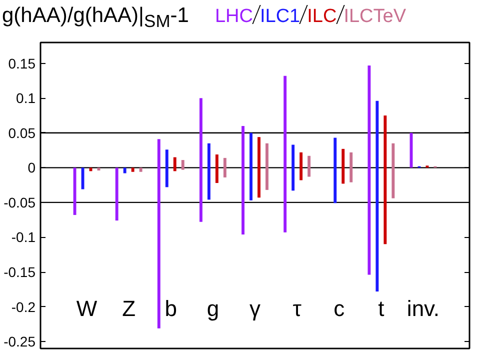 The image size is (496, 354). What do you see at coordinates (339, 309) in the screenshot?
I see `x-tick-label: c` at bounding box center [339, 309].